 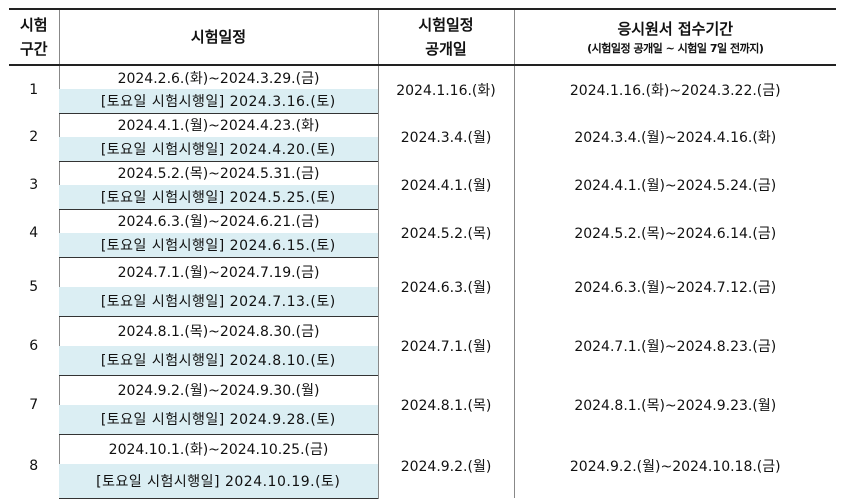 I want to click on saturday-exam-date: [토요일 시험시행일] 2024.3.16.(토), so click(x=218, y=101).